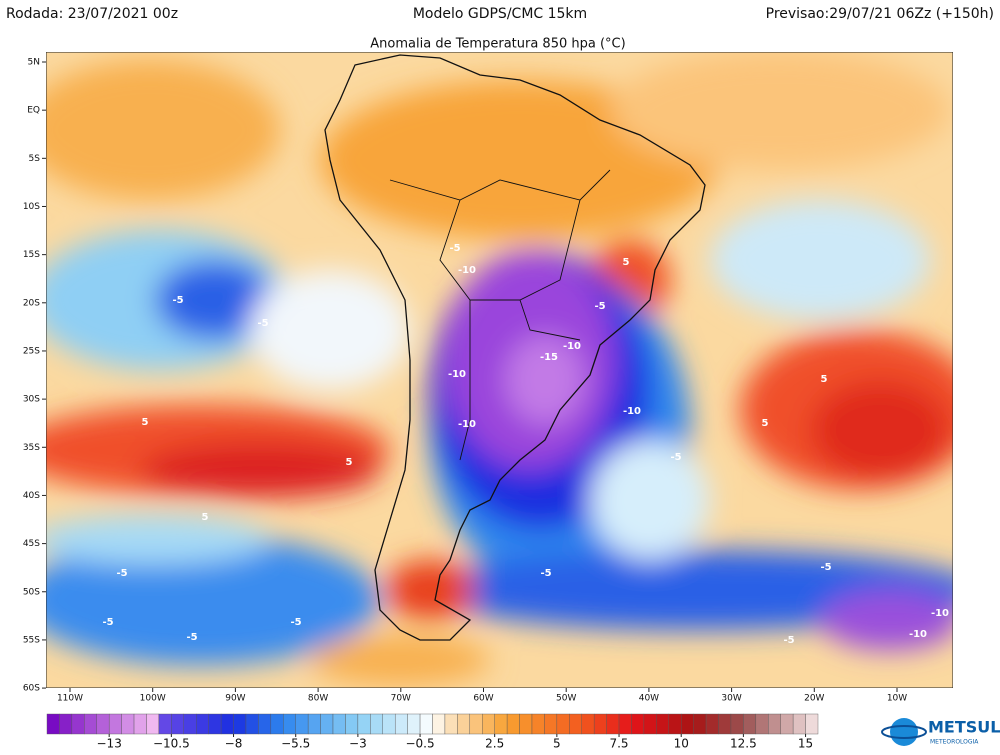 The width and height of the screenshot is (1000, 755). What do you see at coordinates (92, 14) in the screenshot?
I see `run-label: Rodada: 23/07/2021 00z` at bounding box center [92, 14].